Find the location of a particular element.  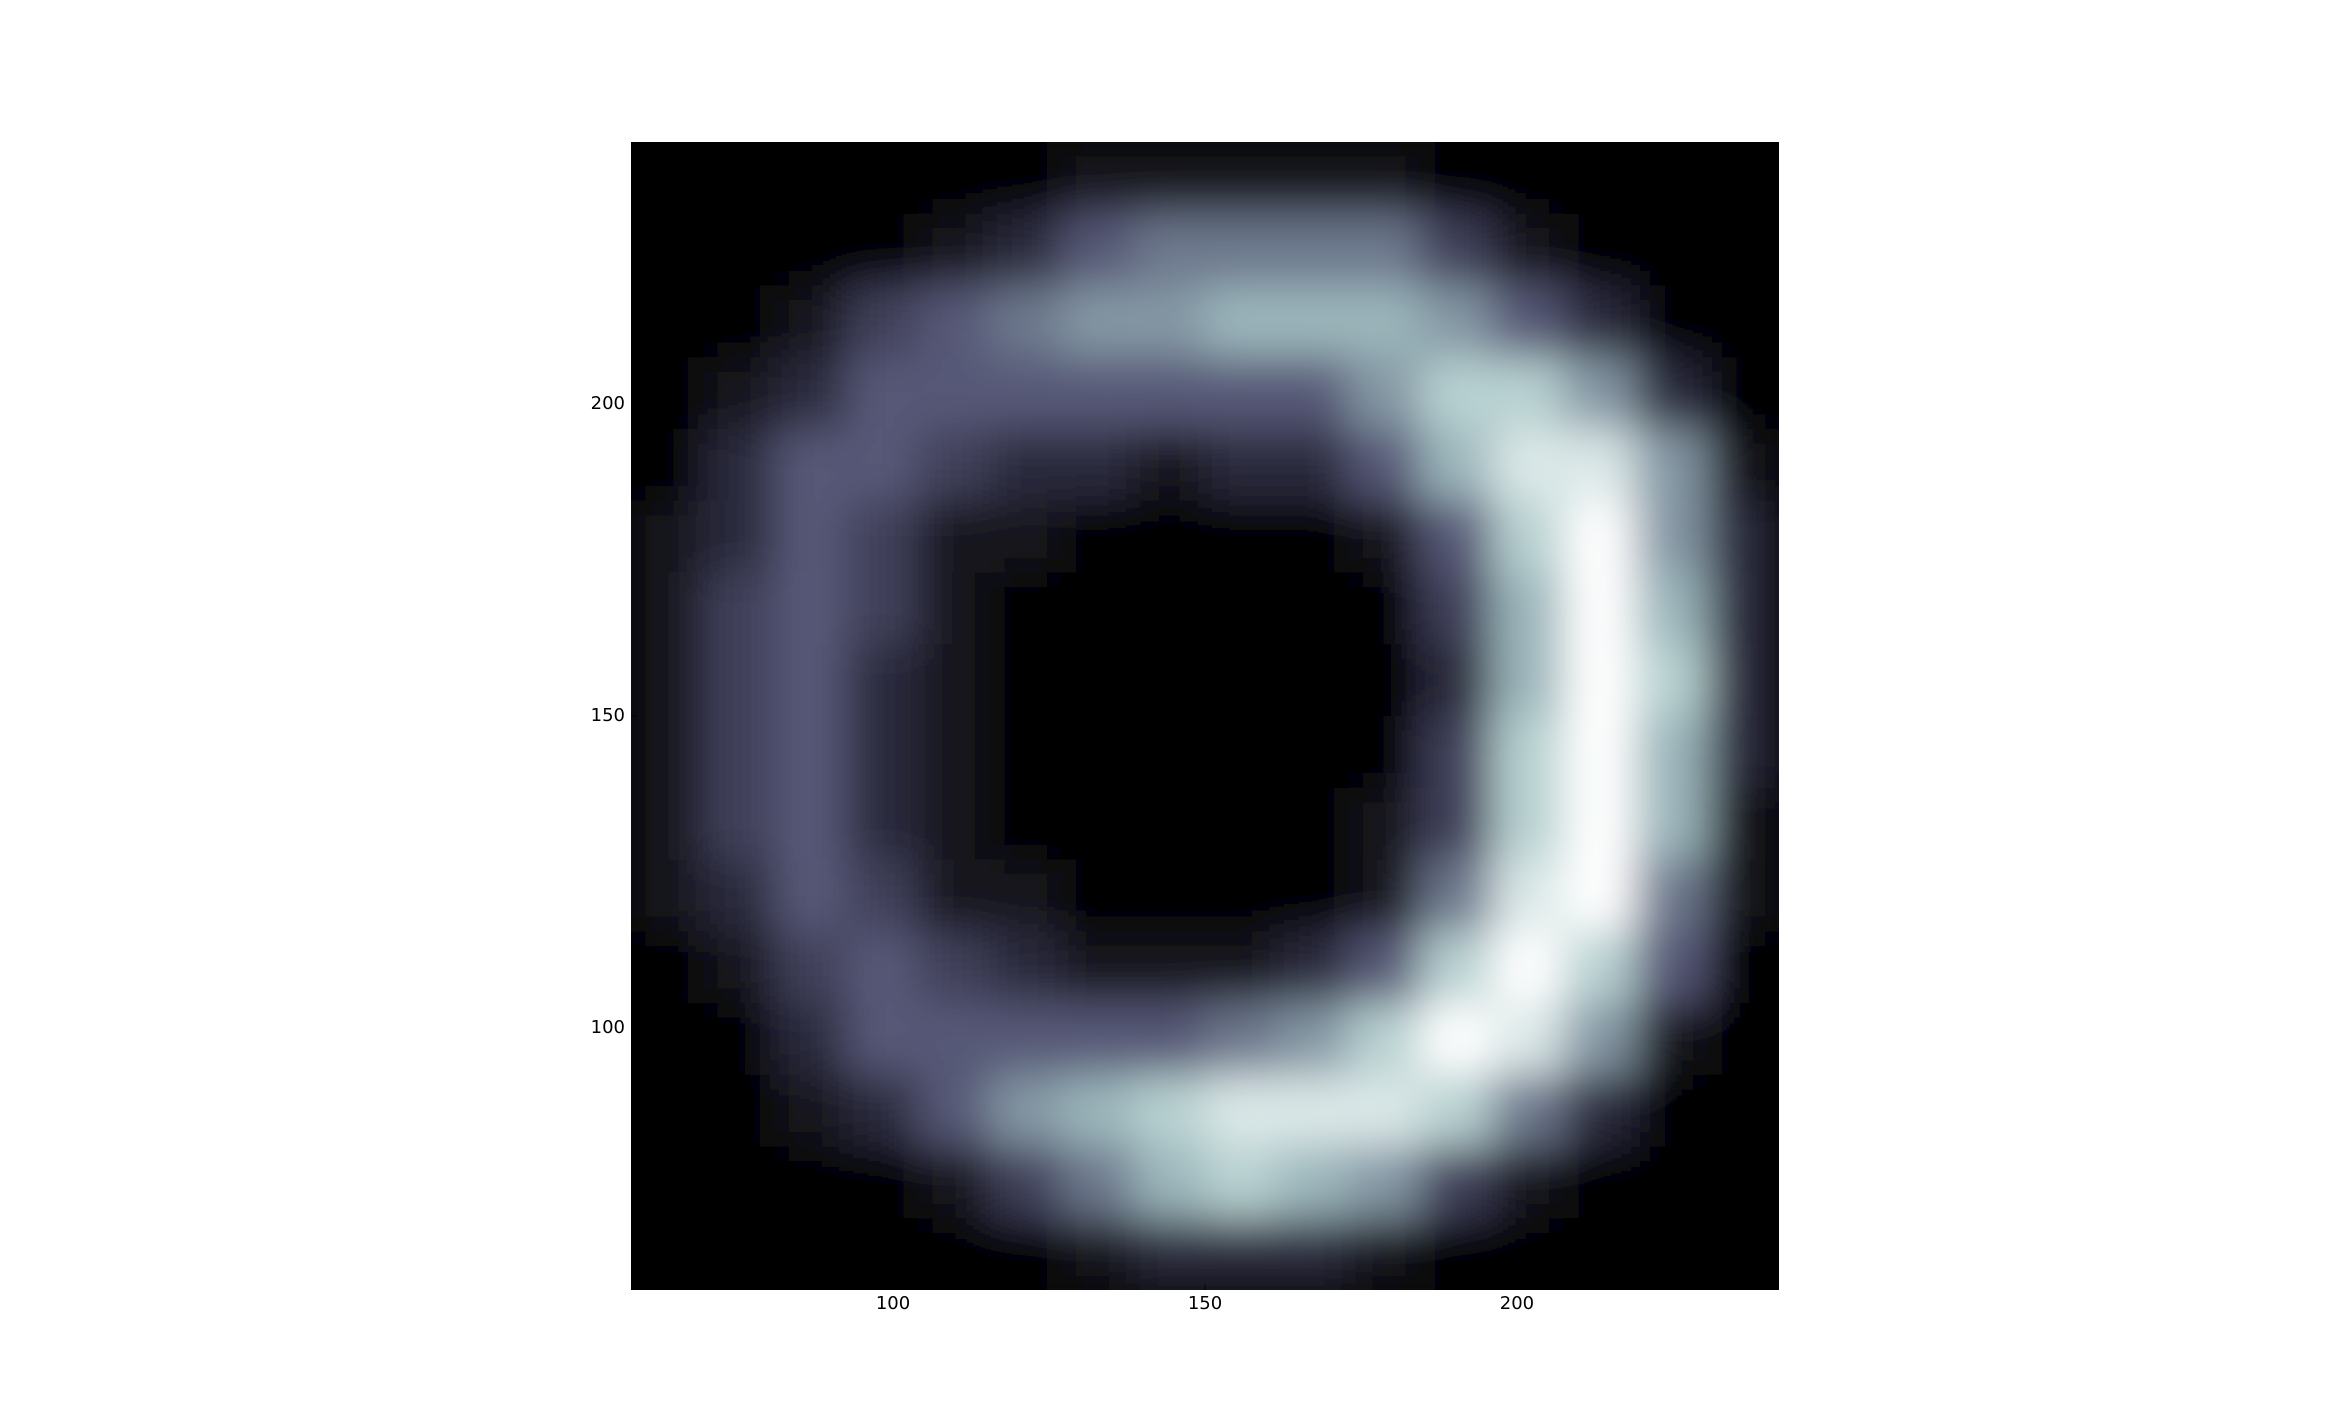

y-tick-label: 150 is located at coordinates (608, 715).